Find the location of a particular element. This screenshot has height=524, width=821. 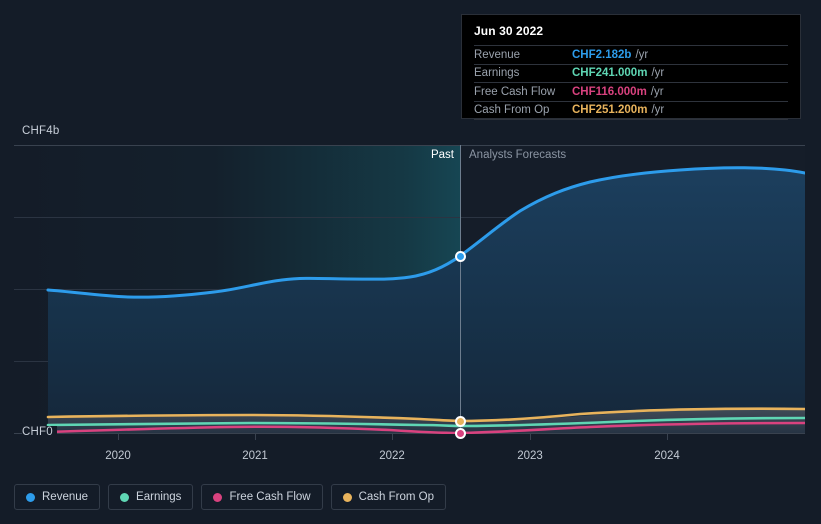

legend-item-cash-from-op: Cash From Op is located at coordinates (388, 497).